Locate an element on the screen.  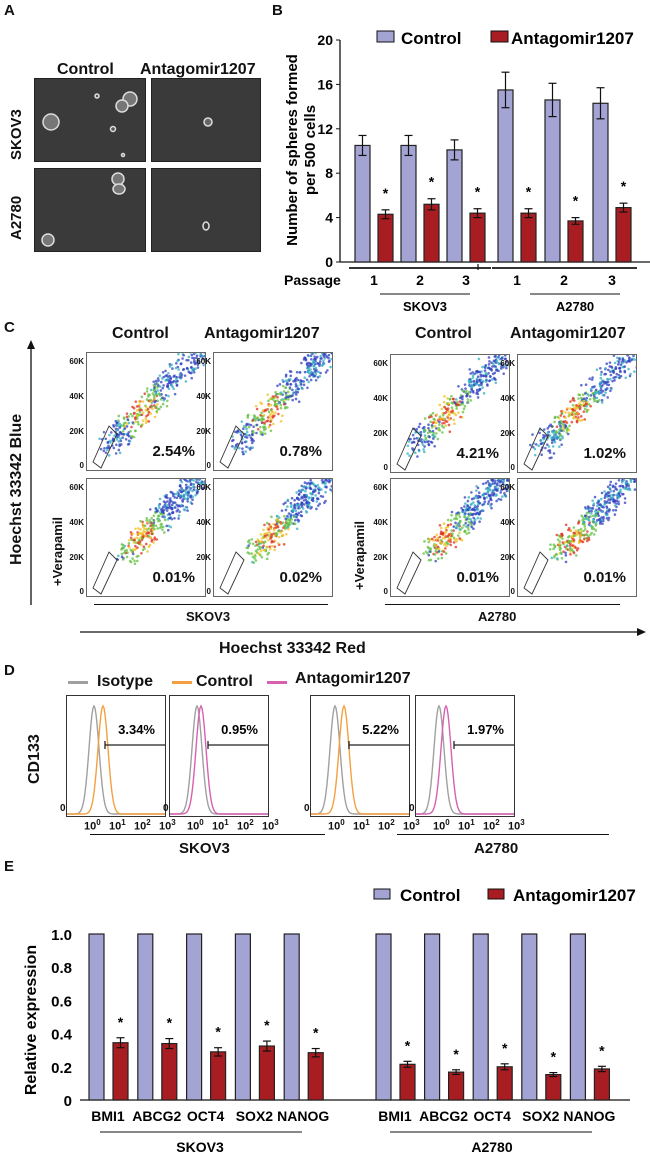
panel-a-col-antagomir: Antagomir1207 is located at coordinates (198, 69).